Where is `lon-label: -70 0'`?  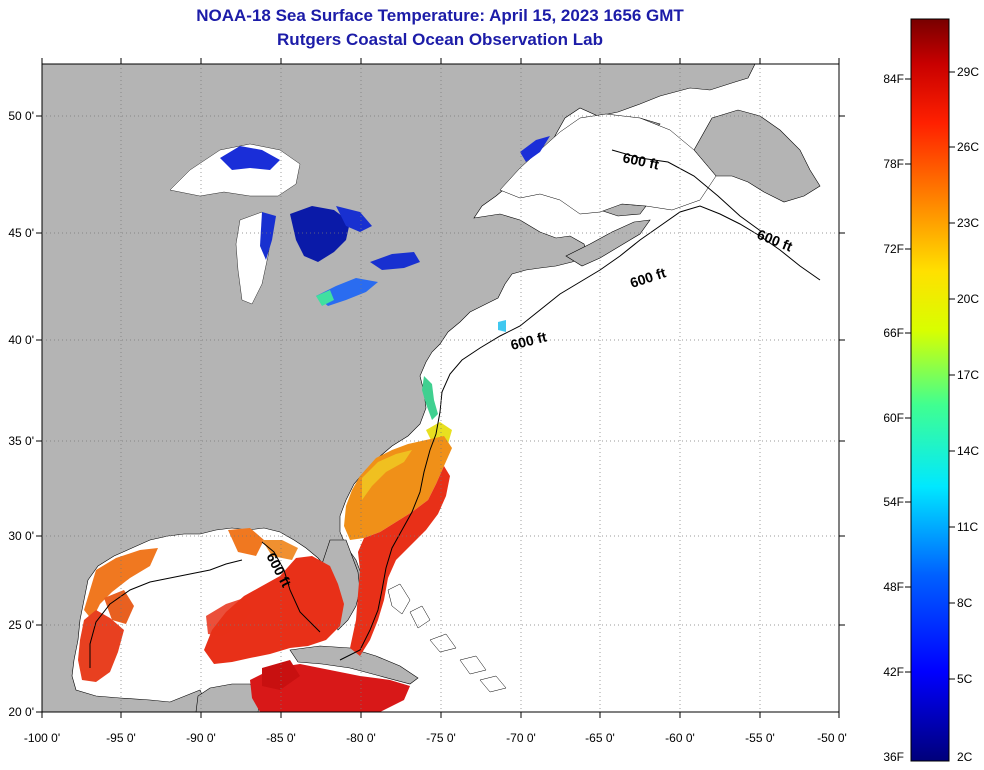 lon-label: -70 0' is located at coordinates (521, 738).